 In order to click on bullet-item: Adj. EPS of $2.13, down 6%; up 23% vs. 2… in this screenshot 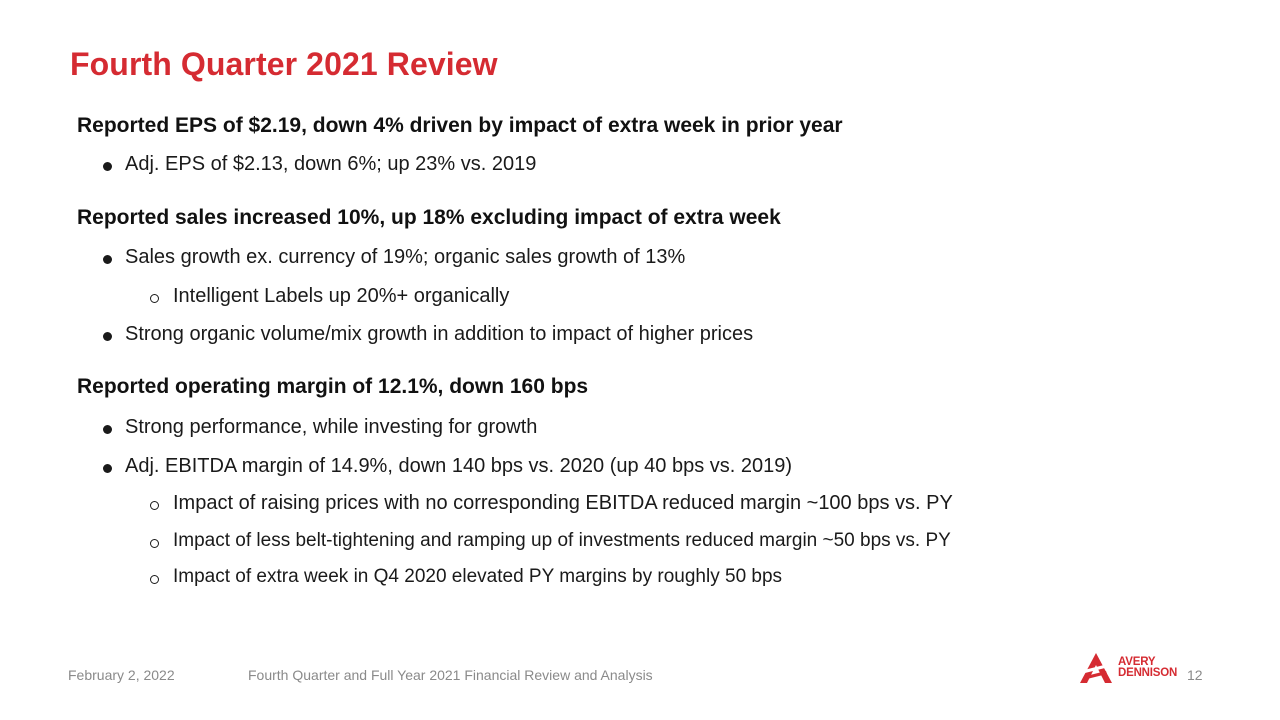, I will do `click(319, 164)`.